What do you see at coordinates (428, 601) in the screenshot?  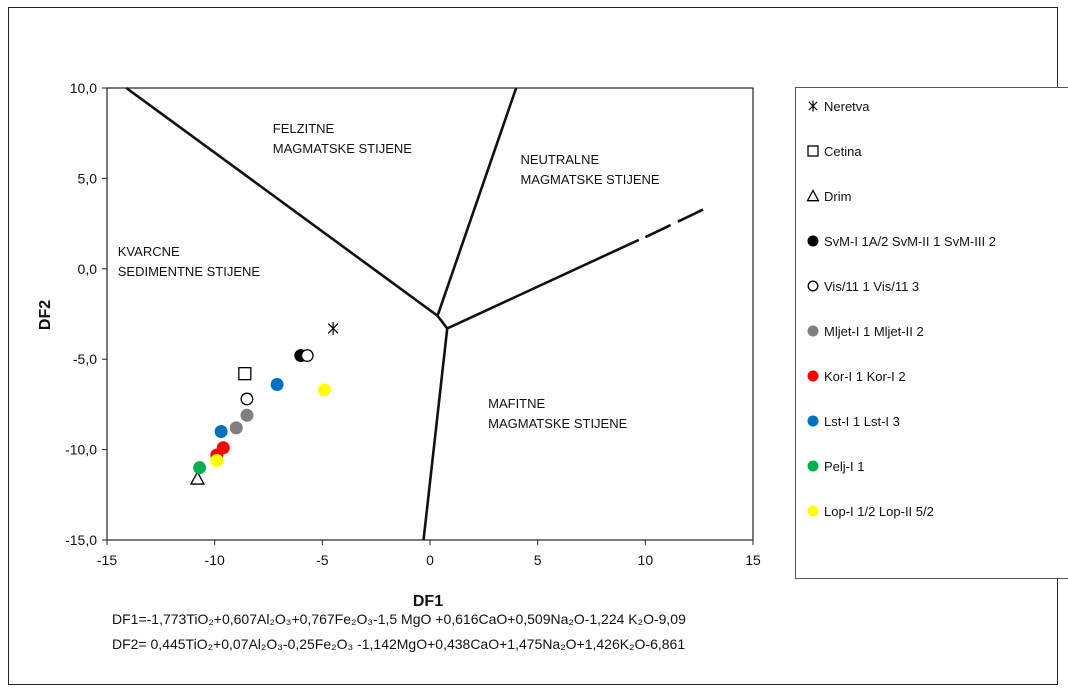 I see `x-axis-label: DF1` at bounding box center [428, 601].